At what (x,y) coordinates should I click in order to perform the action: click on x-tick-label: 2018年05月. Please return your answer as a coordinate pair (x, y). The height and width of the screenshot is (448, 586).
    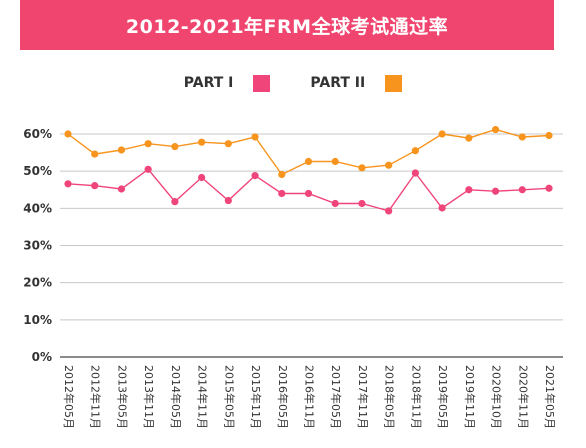
    Looking at the image, I should click on (390, 397).